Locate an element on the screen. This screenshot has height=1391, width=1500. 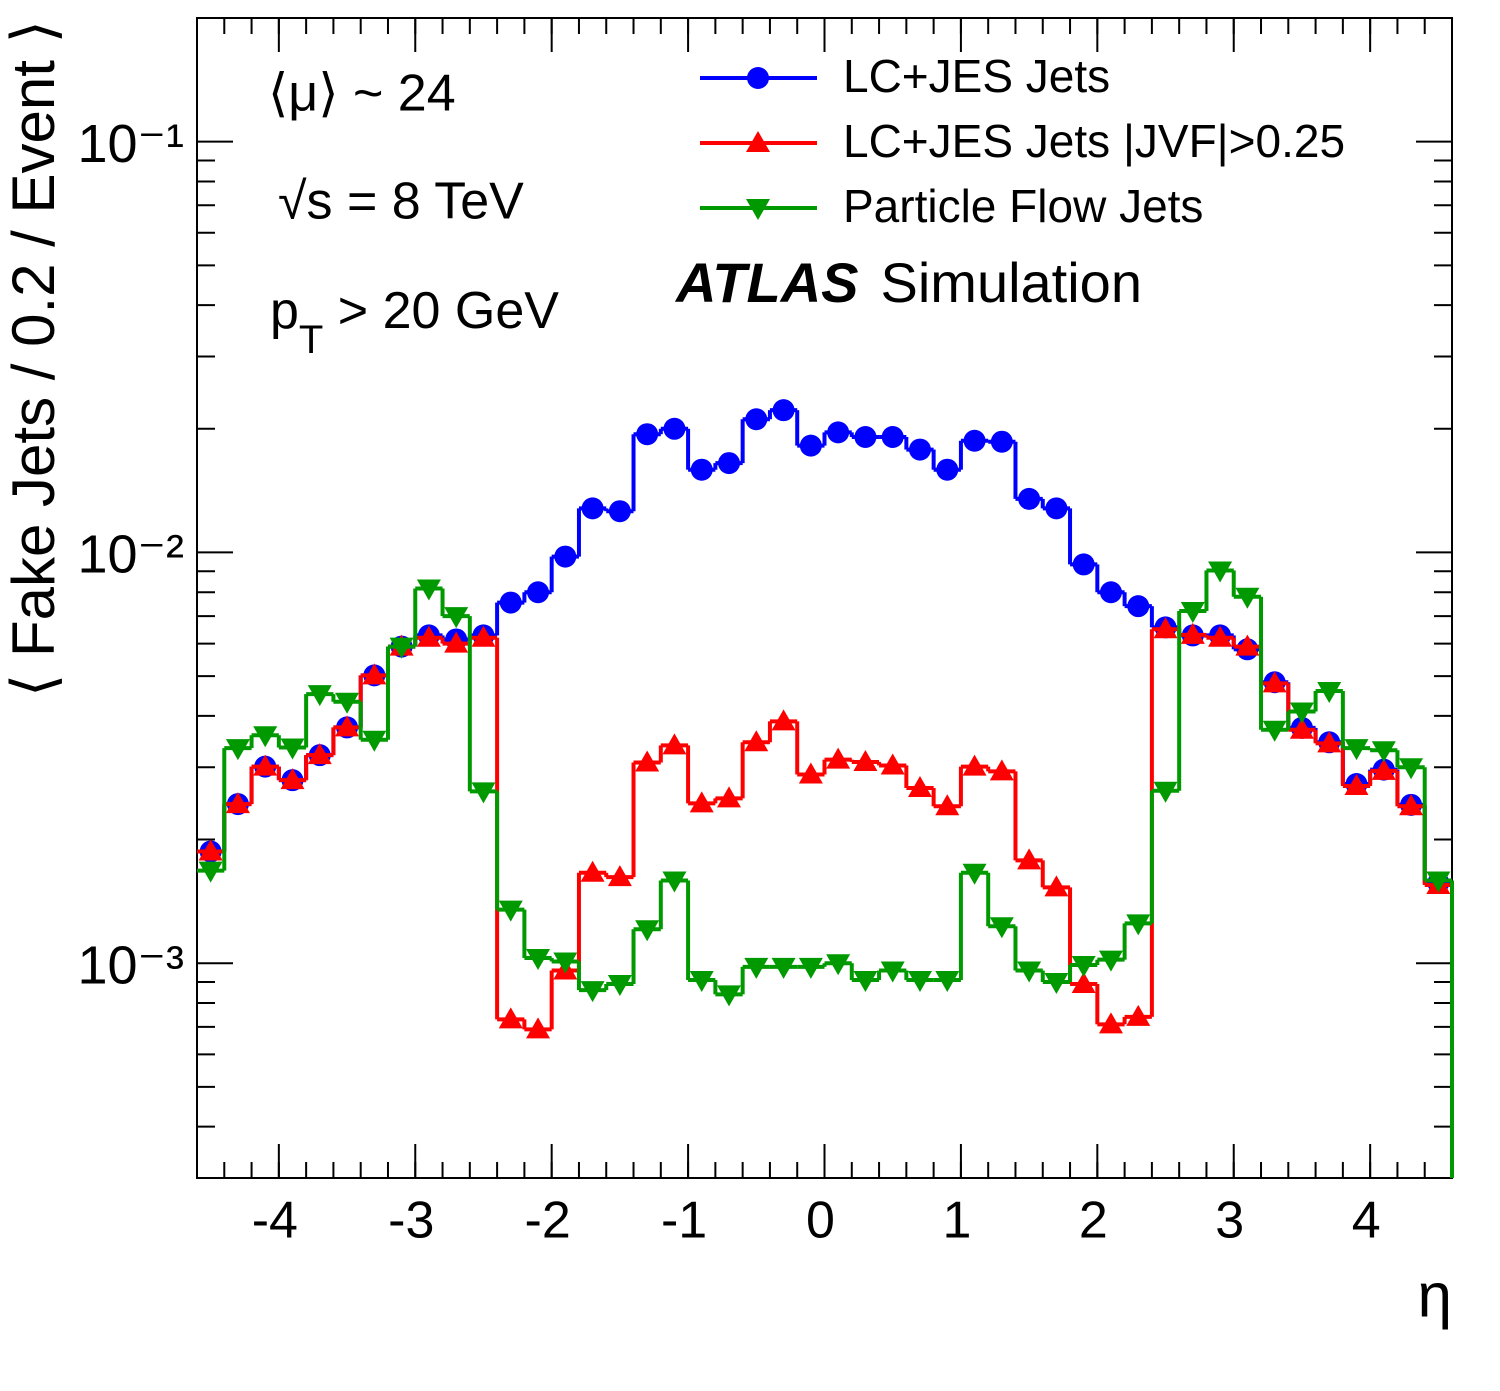
x-tick-label: 0 is located at coordinates (820, 1221).